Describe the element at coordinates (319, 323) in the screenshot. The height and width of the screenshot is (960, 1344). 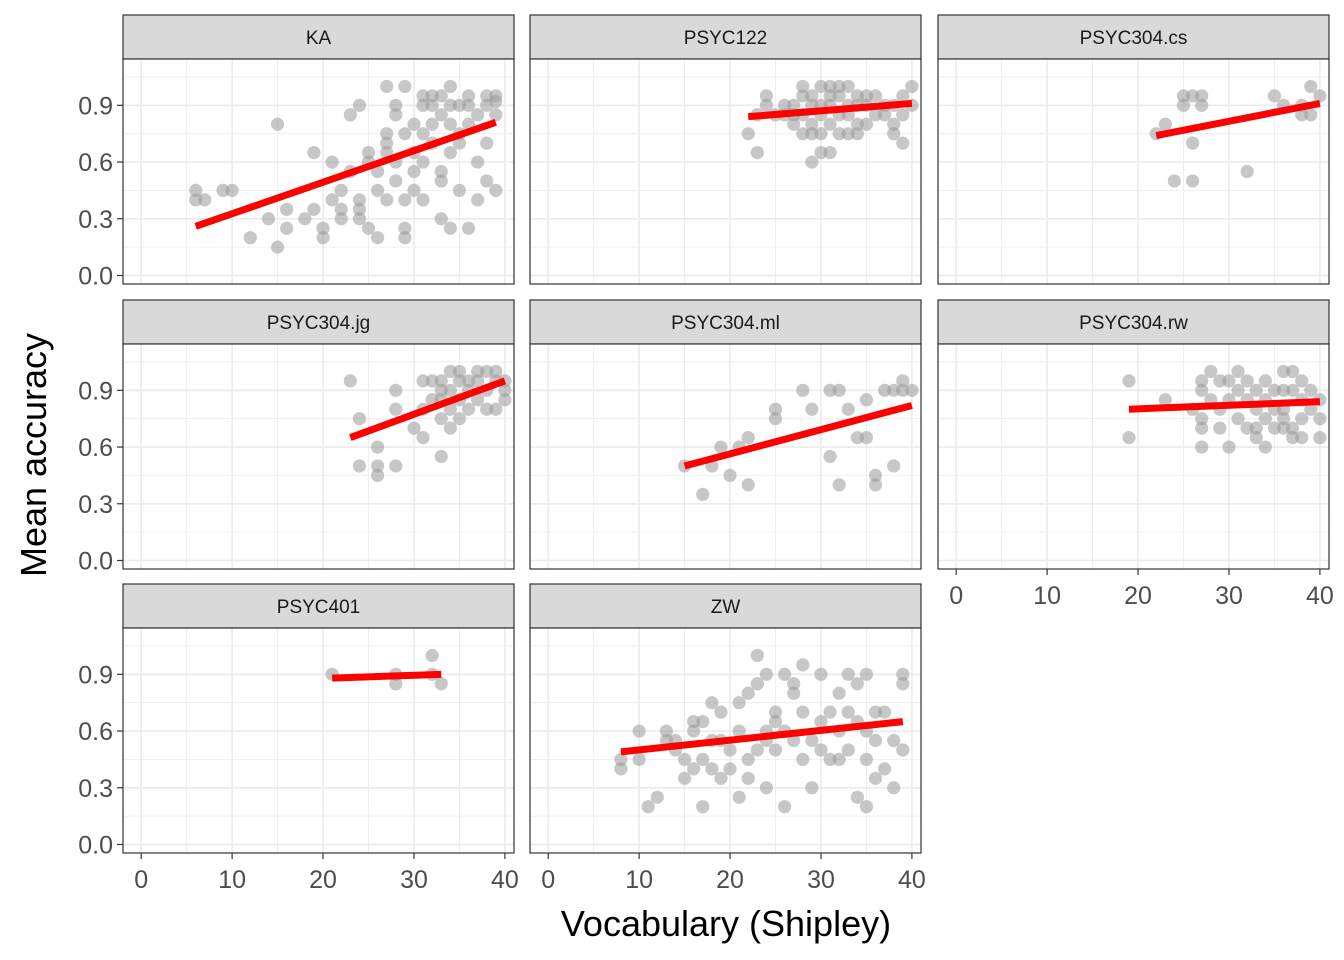
I see `facet-strip-label: PSYC304.jg` at that location.